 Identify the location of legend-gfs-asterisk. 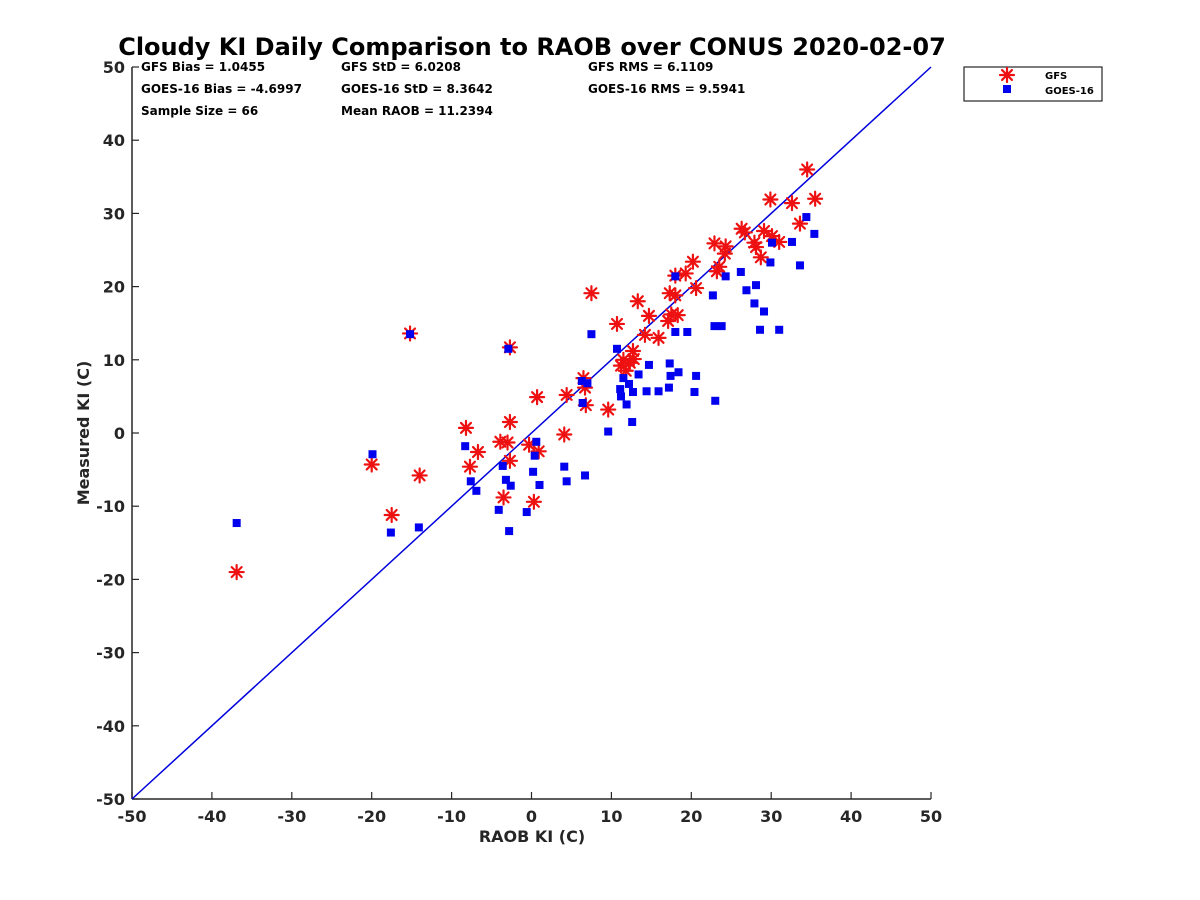
(1007, 75).